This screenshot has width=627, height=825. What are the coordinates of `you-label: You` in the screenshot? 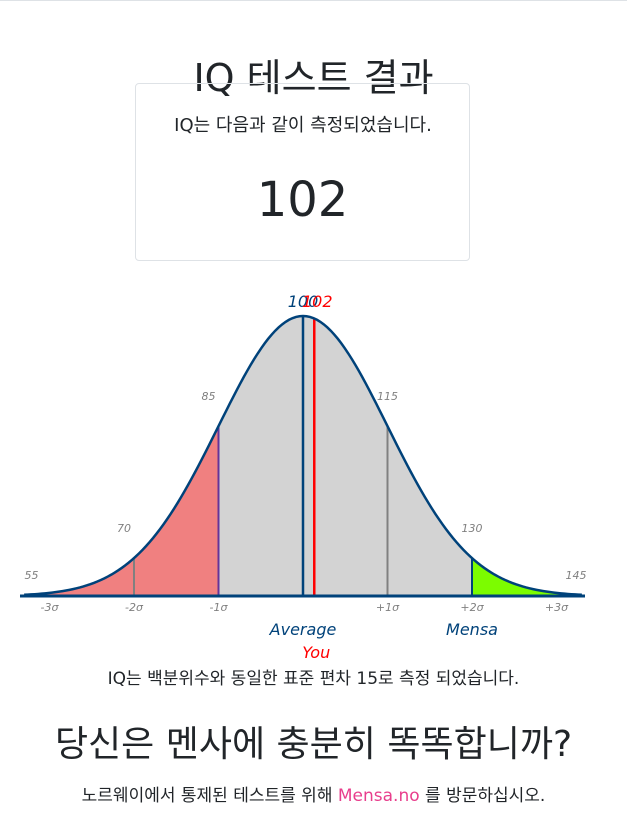 It's located at (316, 652).